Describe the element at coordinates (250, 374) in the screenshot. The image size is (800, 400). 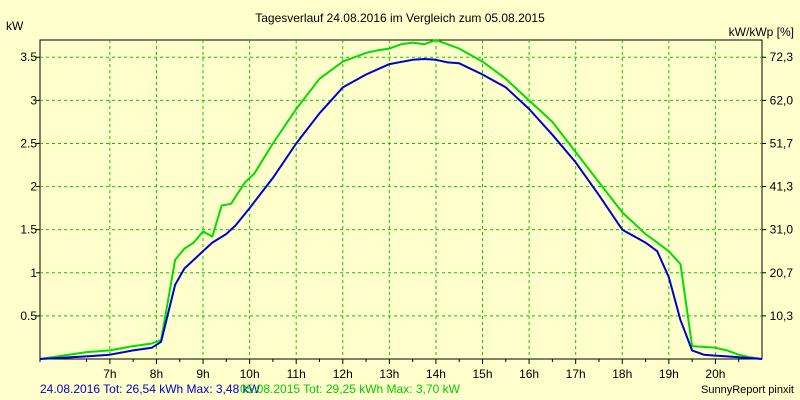
I see `x-tick-label: 10h` at that location.